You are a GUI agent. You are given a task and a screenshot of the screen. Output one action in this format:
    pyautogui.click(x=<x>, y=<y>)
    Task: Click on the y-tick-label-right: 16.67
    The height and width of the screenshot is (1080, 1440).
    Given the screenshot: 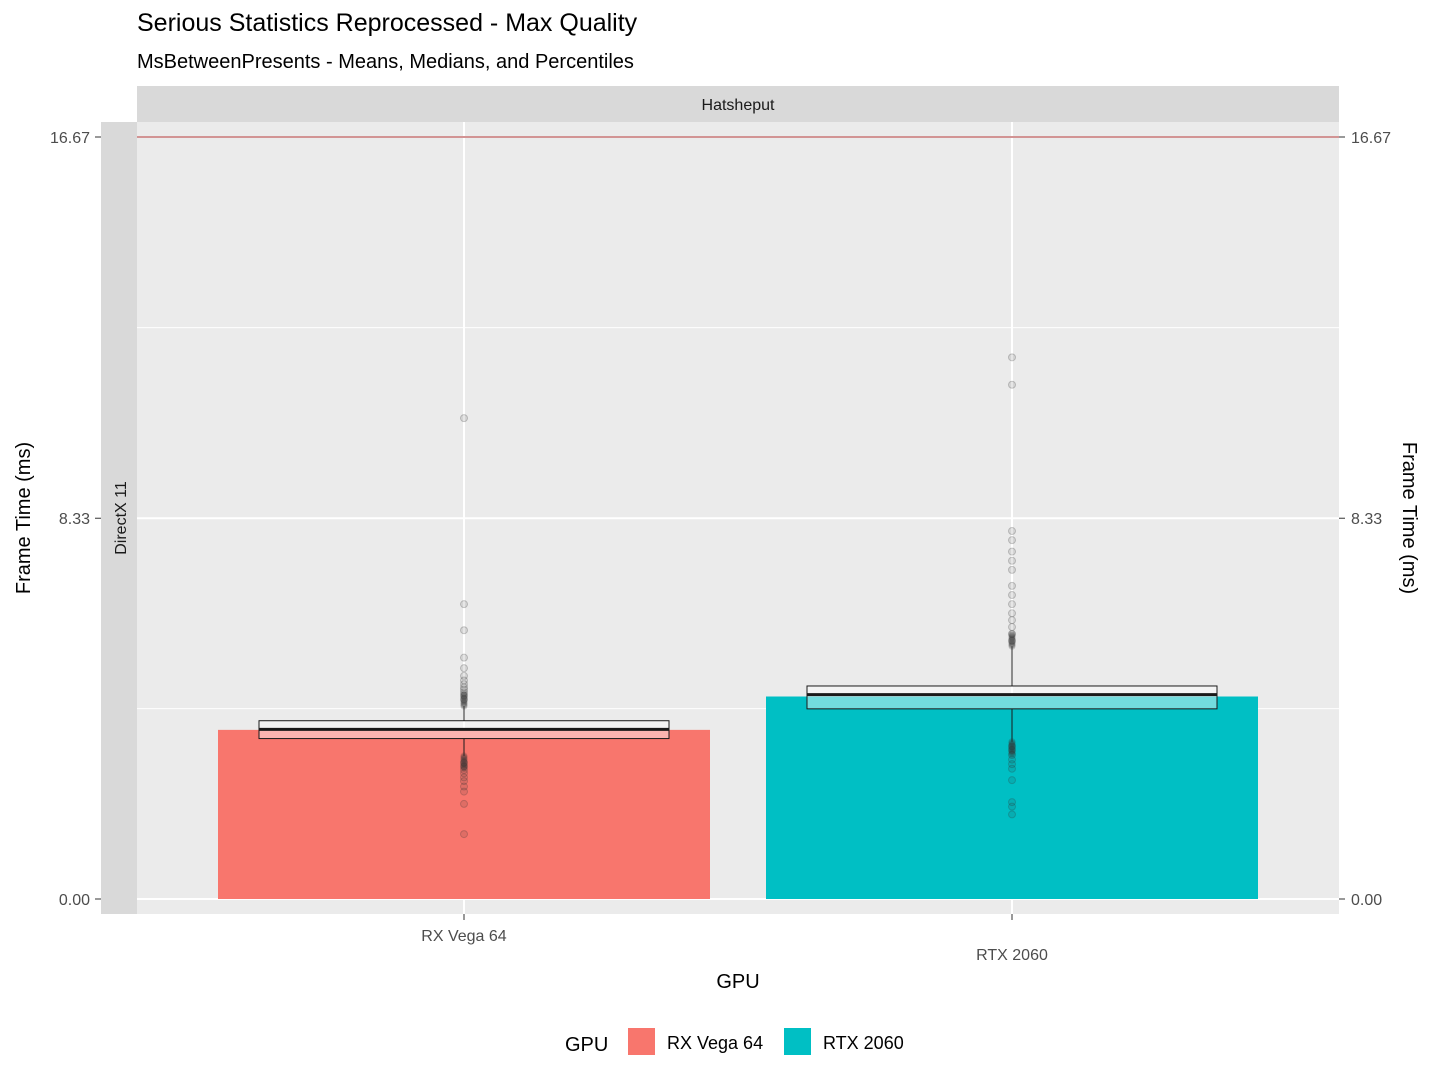 What is the action you would take?
    pyautogui.click(x=1371, y=138)
    